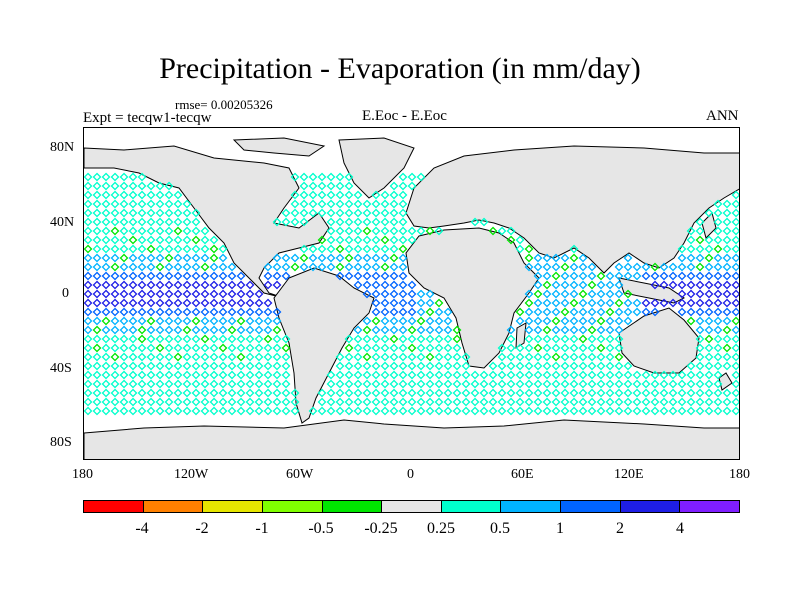  What do you see at coordinates (722, 116) in the screenshot?
I see `season-label: ANN` at bounding box center [722, 116].